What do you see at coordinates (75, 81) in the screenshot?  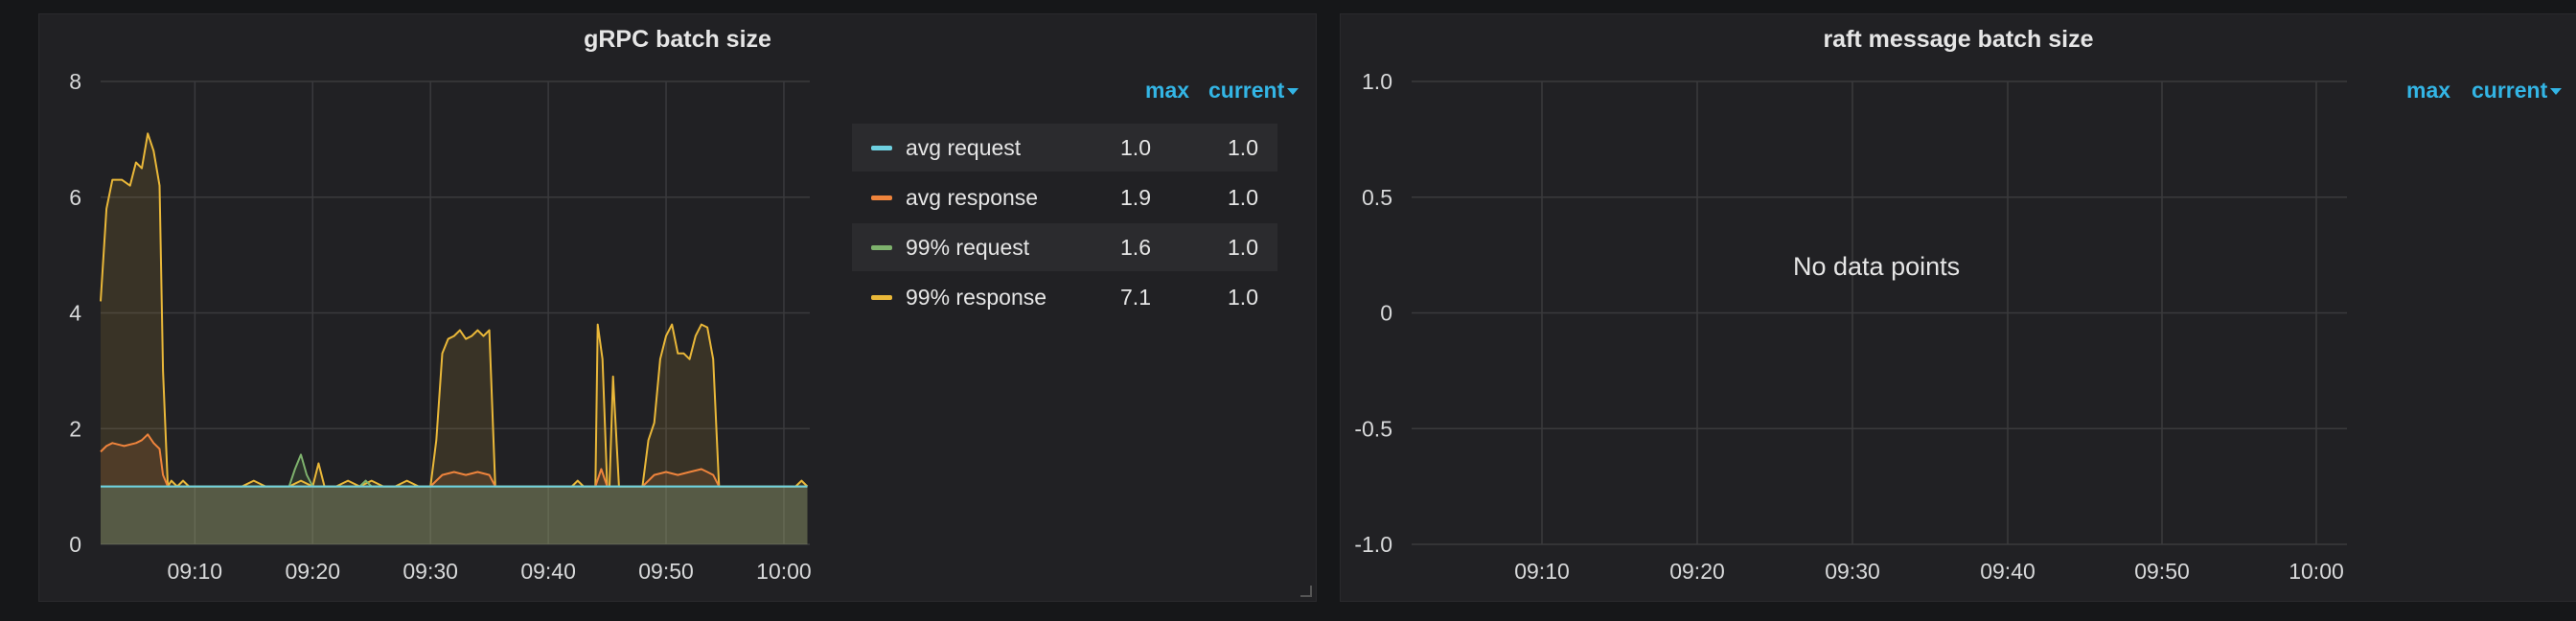 I see `y-tick-label: 8` at bounding box center [75, 81].